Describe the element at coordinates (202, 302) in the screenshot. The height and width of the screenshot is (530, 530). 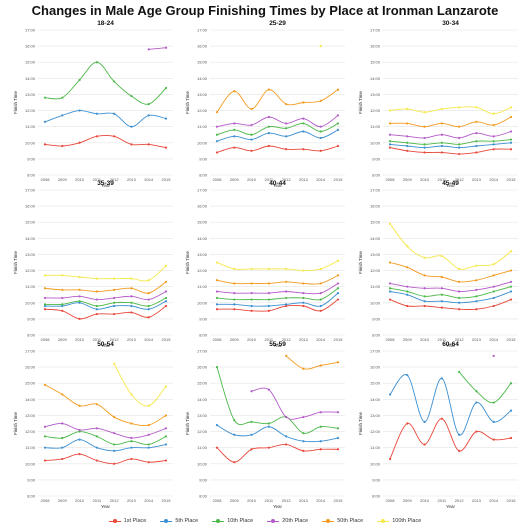
I see `y-tick-label: 10:00` at that location.